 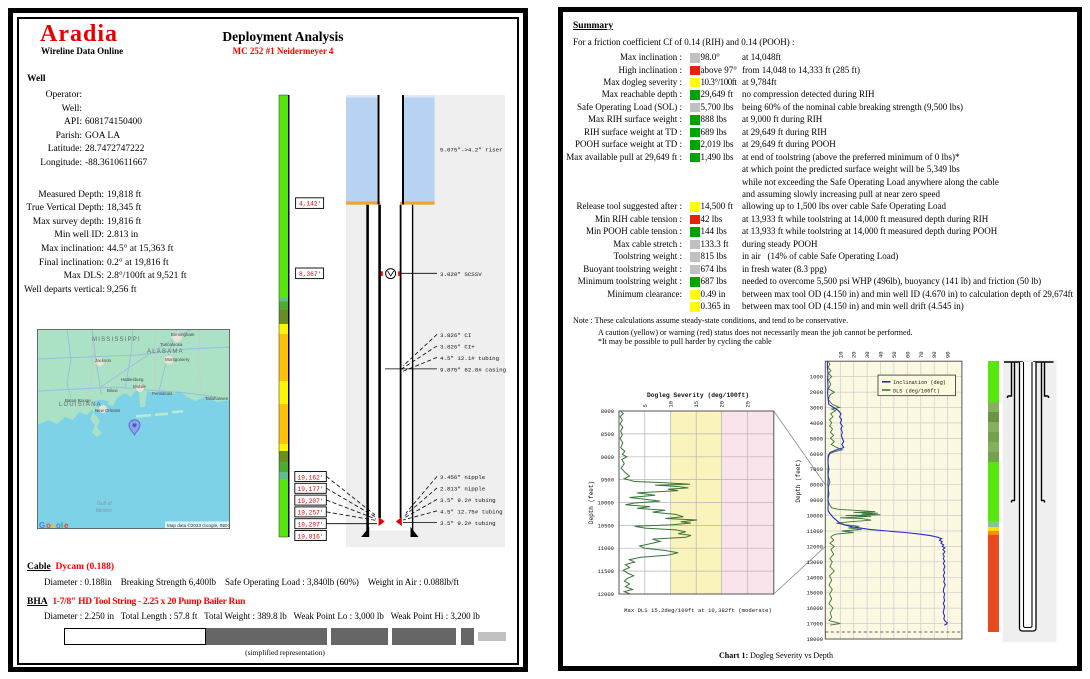 I want to click on svg-text: 2000, so click(x=816, y=392).